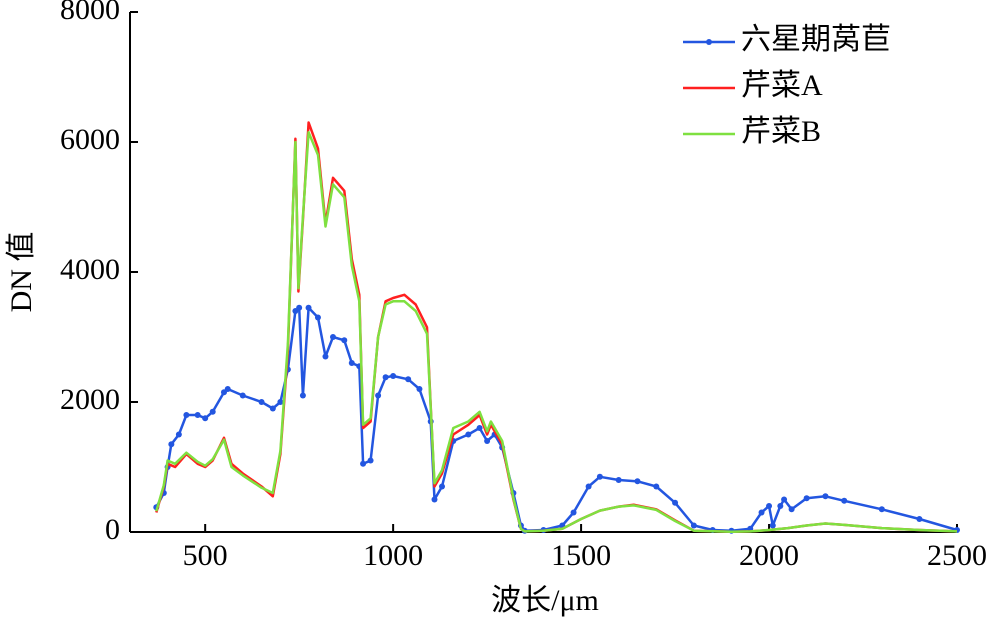 Image resolution: width=1000 pixels, height=627 pixels. What do you see at coordinates (769, 555) in the screenshot?
I see `x-tick-label: 2000` at bounding box center [769, 555].